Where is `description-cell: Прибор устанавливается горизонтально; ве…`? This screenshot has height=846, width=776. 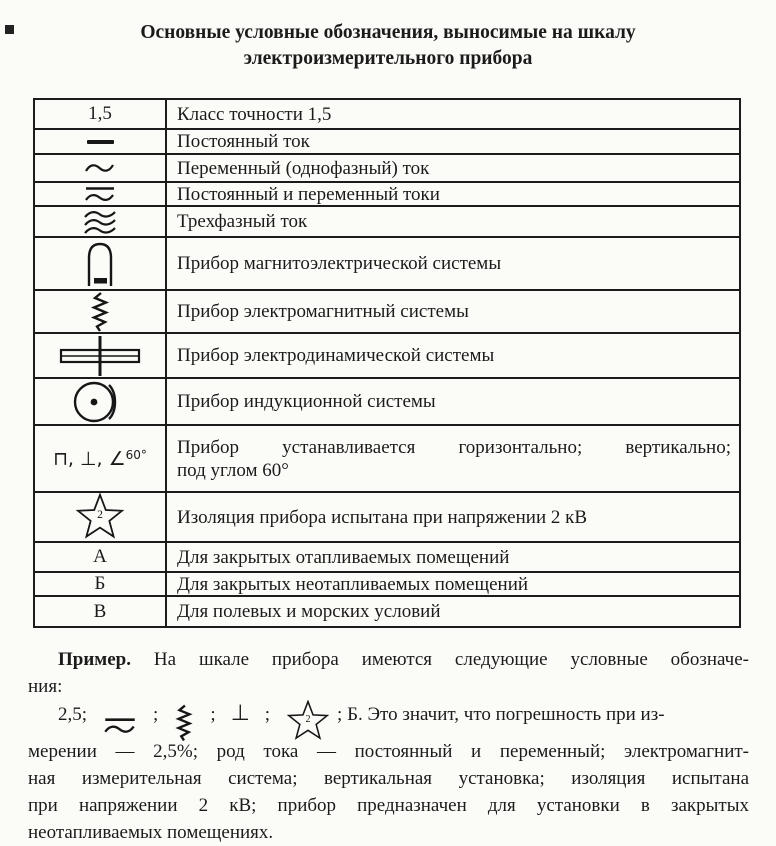 description-cell: Прибор устанавливается горизонтально; ве… is located at coordinates (452, 458).